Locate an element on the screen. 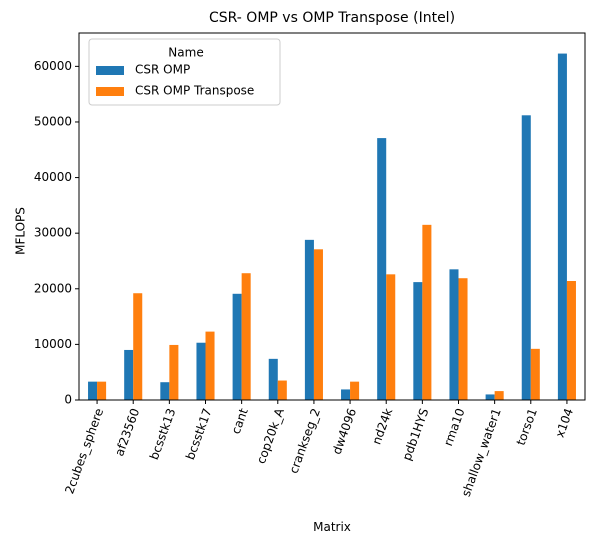 This screenshot has height=545, width=589. bar-csr-omp-af23560 is located at coordinates (129, 374).